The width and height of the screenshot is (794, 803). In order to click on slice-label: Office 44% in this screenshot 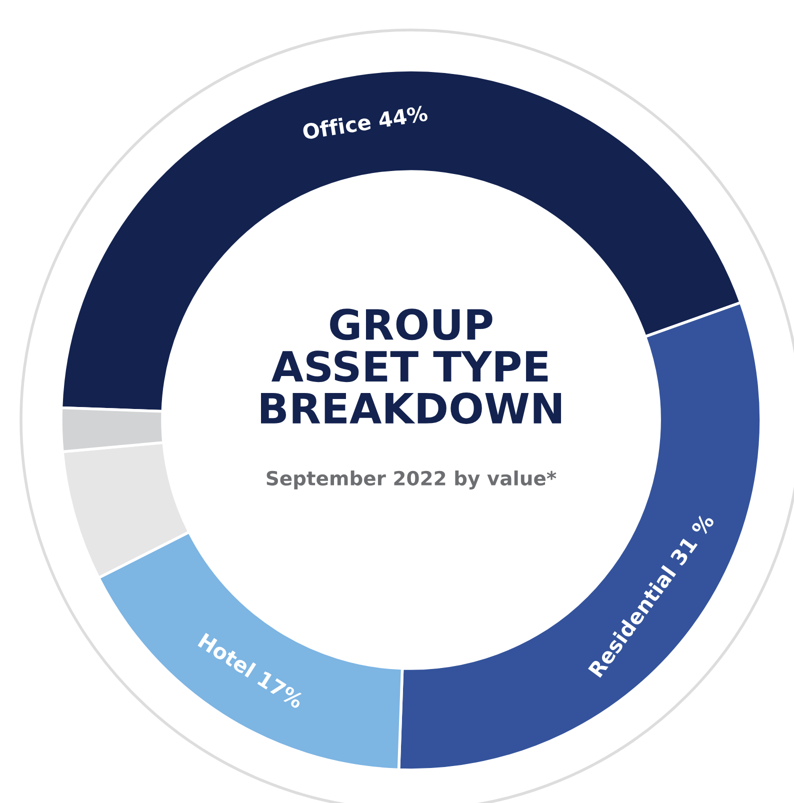, I will do `click(365, 122)`.